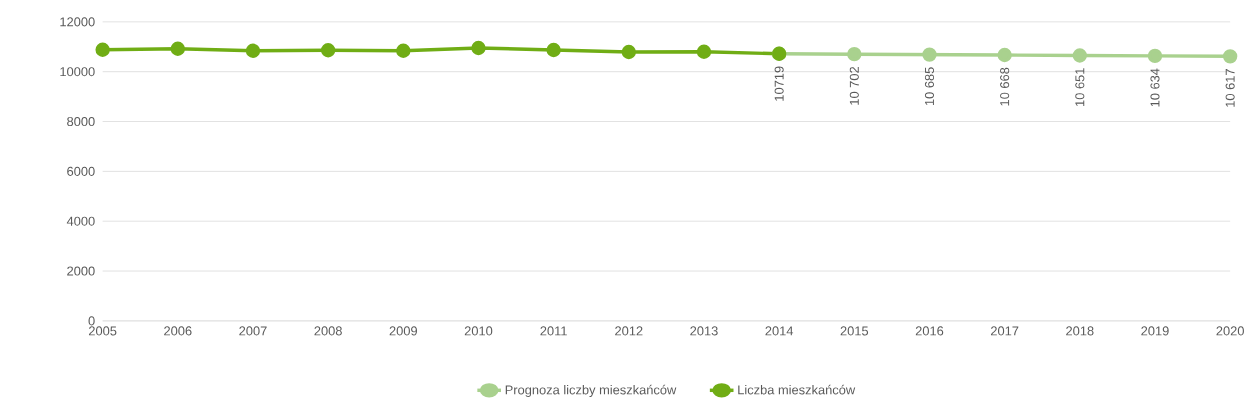 Image resolution: width=1257 pixels, height=414 pixels. I want to click on y-tick-label: 0, so click(91, 321).